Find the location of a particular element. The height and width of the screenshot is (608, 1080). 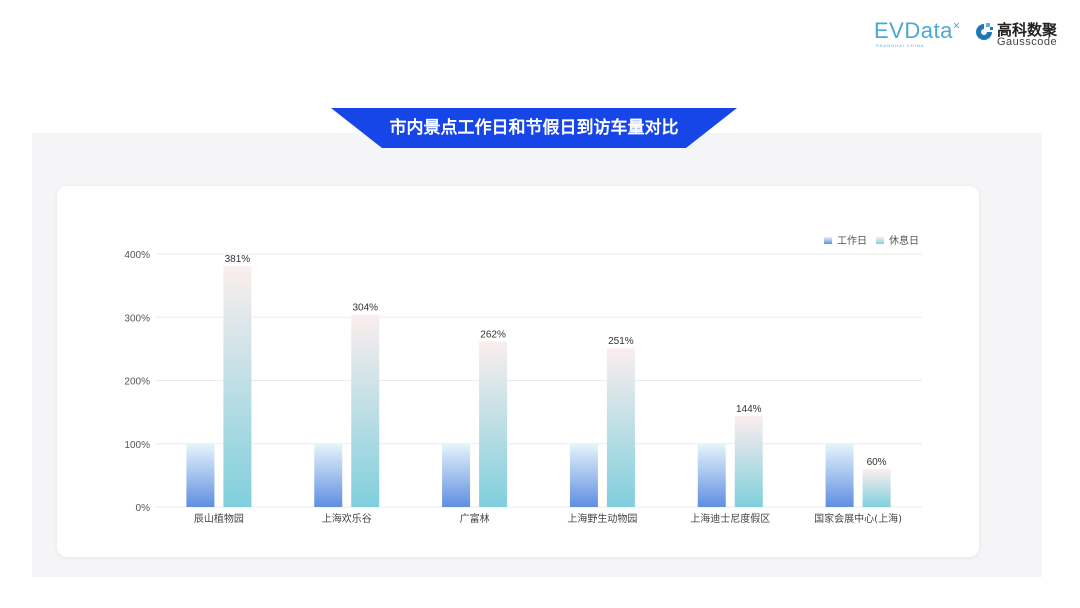

data-label: 381% is located at coordinates (238, 259).